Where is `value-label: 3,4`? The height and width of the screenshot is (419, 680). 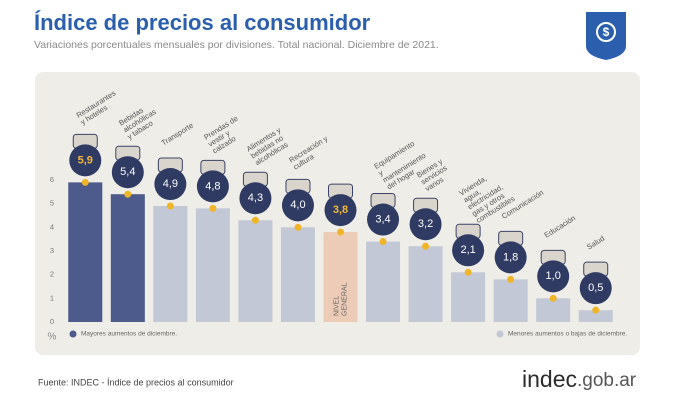 value-label: 3,4 is located at coordinates (382, 219).